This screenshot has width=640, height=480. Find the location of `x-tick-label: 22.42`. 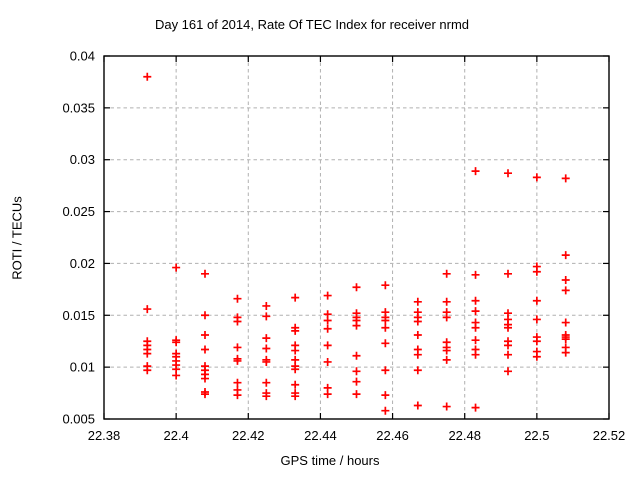

x-tick-label: 22.42 is located at coordinates (248, 435).